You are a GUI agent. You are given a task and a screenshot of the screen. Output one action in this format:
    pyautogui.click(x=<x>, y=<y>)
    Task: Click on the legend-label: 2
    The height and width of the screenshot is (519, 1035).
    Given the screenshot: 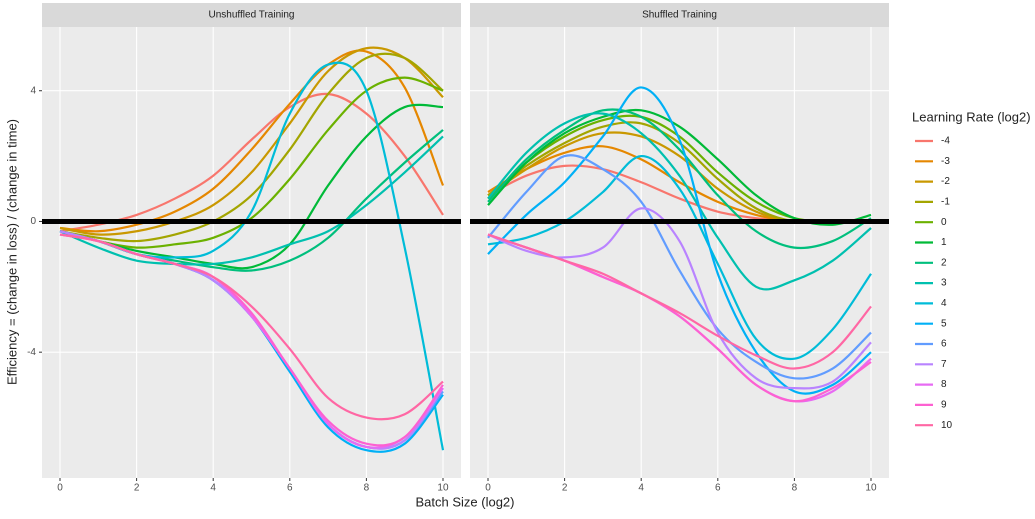 What is the action you would take?
    pyautogui.click(x=944, y=262)
    